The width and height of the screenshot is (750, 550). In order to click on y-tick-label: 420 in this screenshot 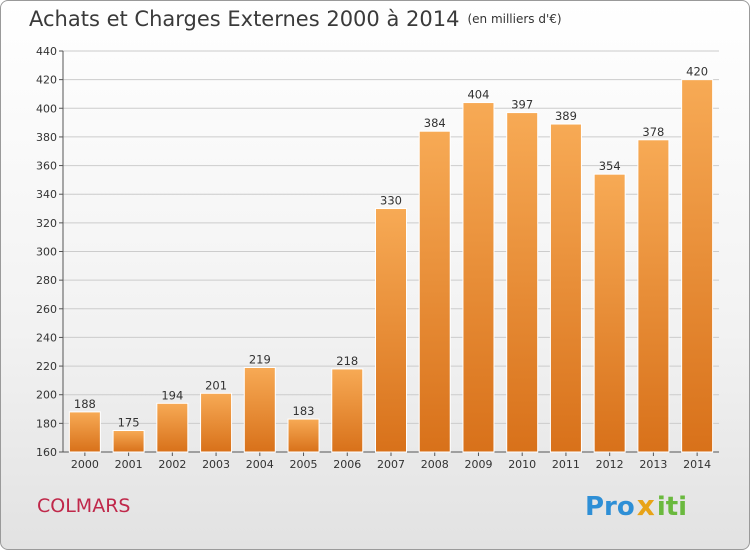, I will do `click(46, 80)`.